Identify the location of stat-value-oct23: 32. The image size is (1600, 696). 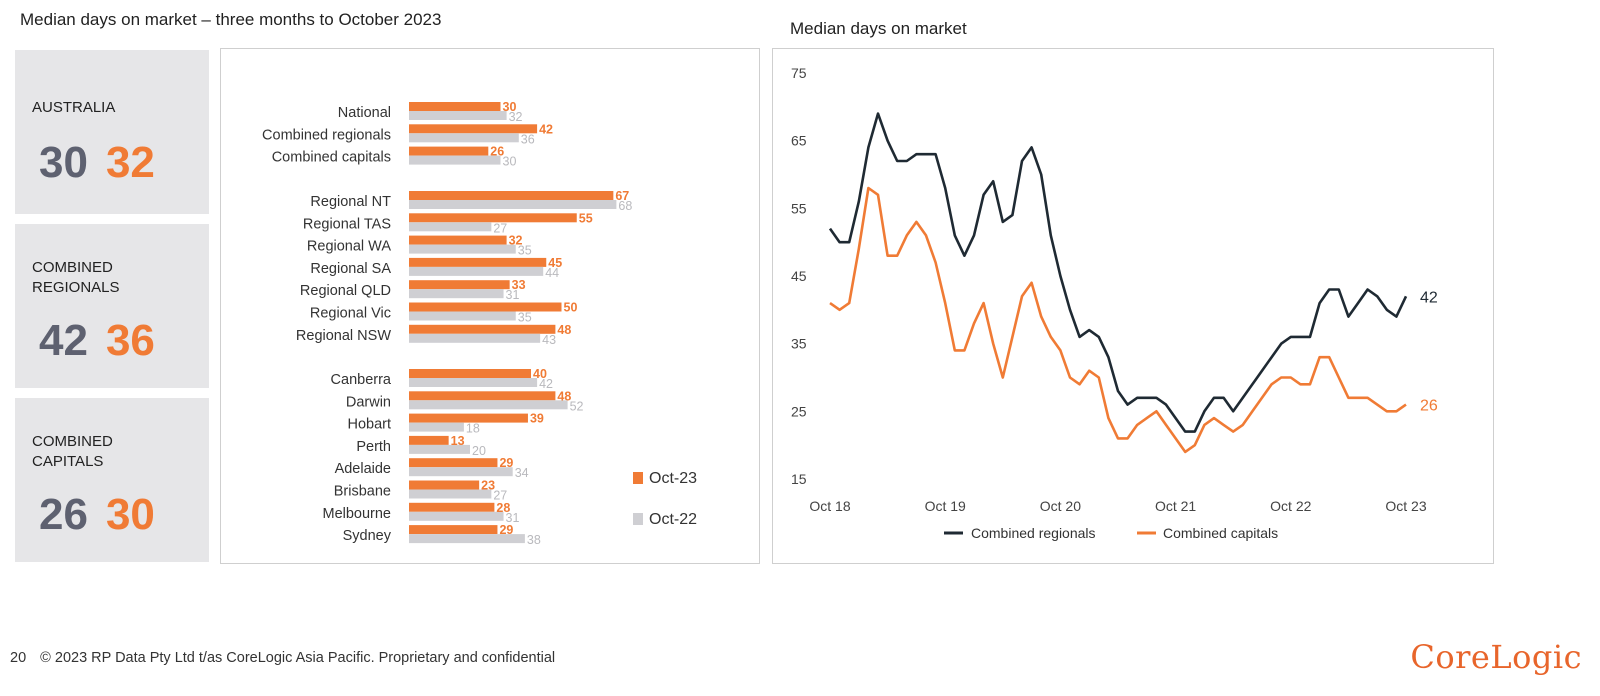
(130, 162).